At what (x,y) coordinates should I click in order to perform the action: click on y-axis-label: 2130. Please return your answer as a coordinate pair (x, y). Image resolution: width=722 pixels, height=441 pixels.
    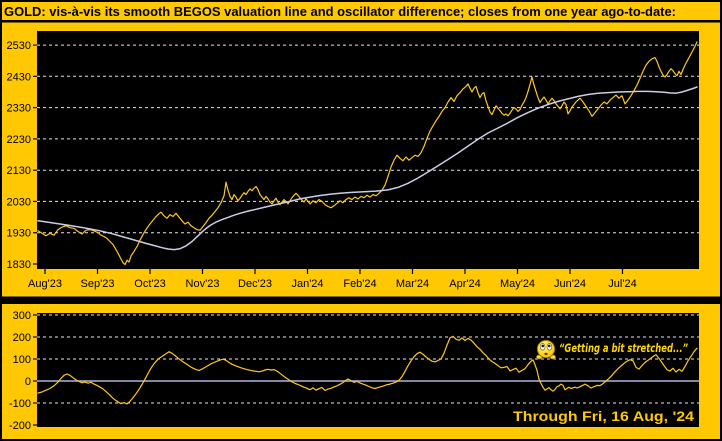
    Looking at the image, I should click on (19, 171).